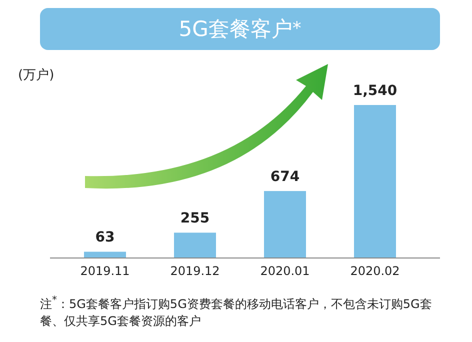 Image resolution: width=472 pixels, height=342 pixels. What do you see at coordinates (195, 271) in the screenshot?
I see `x-tick-label: 2019.12` at bounding box center [195, 271].